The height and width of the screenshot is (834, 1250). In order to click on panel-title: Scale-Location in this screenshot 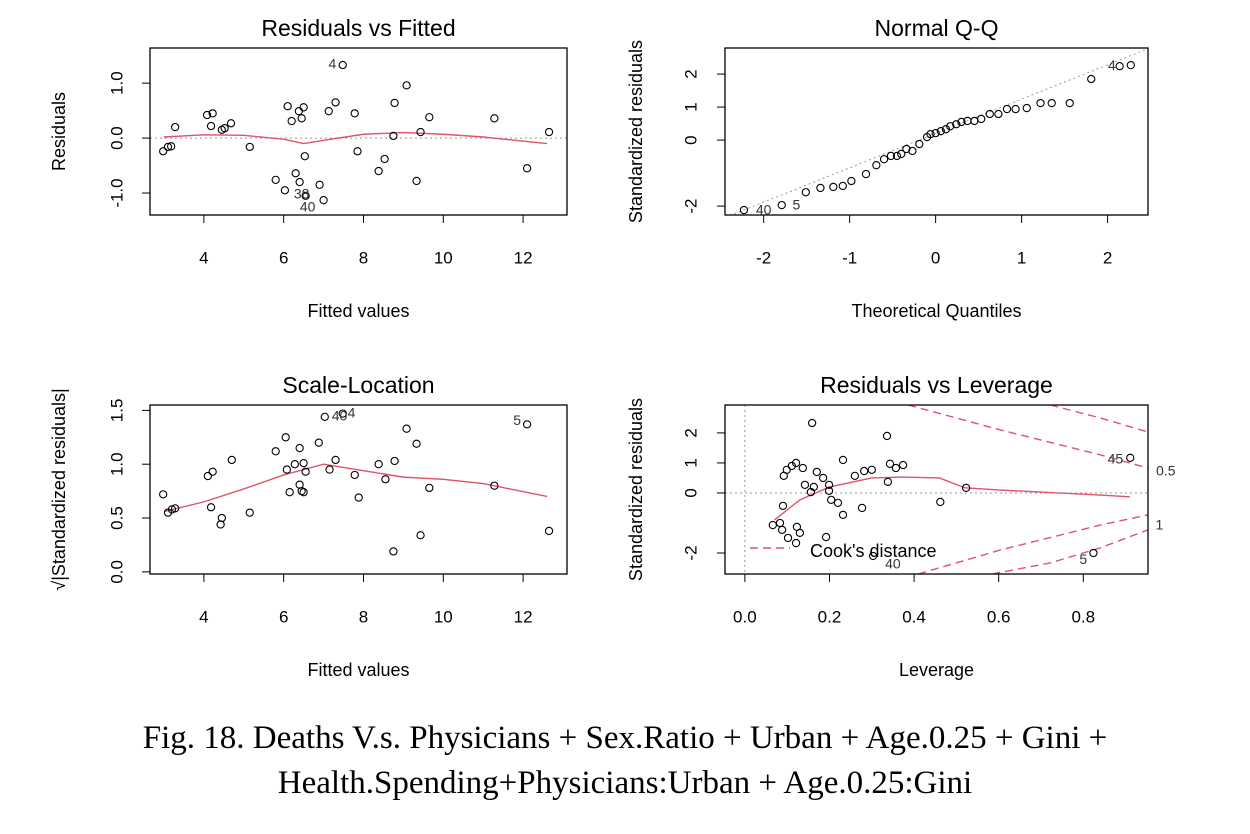, I will do `click(358, 385)`.